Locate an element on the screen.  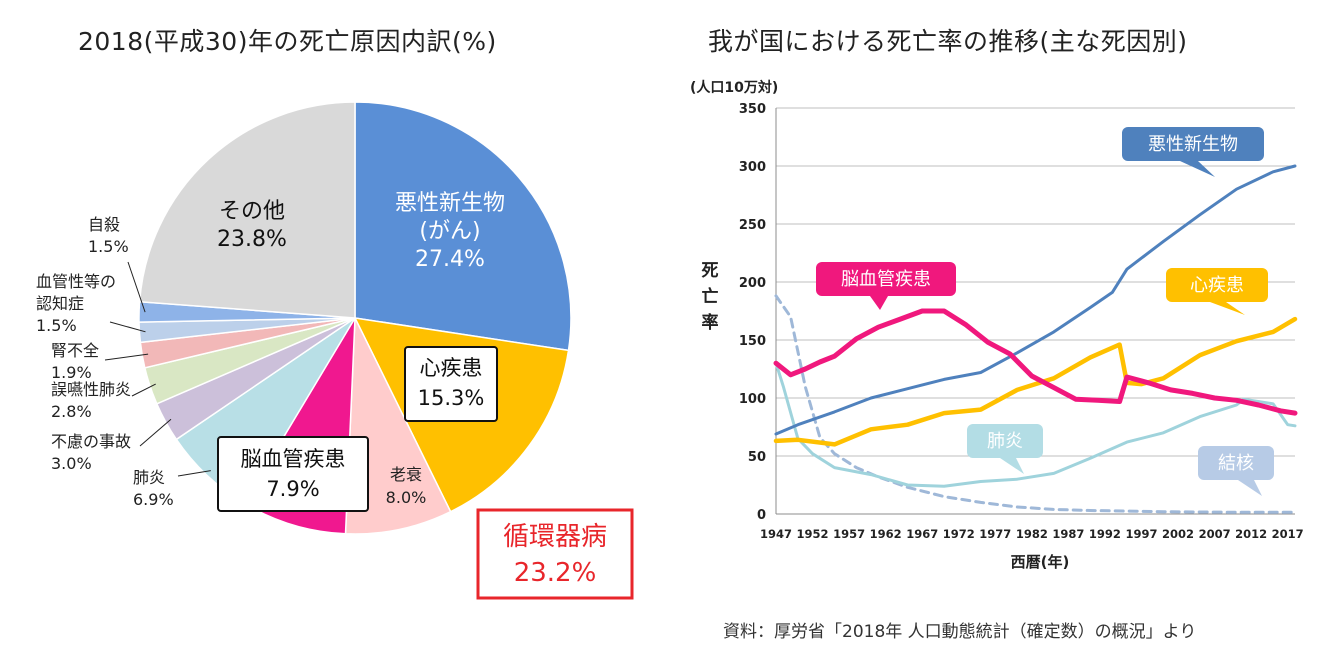
x-tick-2007: 2007 is located at coordinates (1215, 534).